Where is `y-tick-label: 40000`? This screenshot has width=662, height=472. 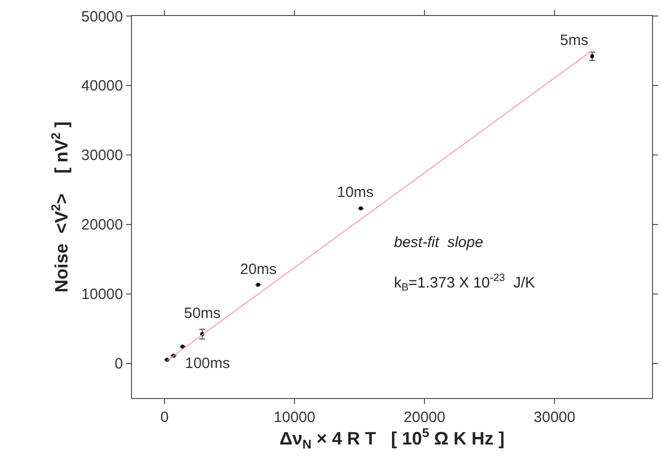 y-tick-label: 40000 is located at coordinates (102, 86).